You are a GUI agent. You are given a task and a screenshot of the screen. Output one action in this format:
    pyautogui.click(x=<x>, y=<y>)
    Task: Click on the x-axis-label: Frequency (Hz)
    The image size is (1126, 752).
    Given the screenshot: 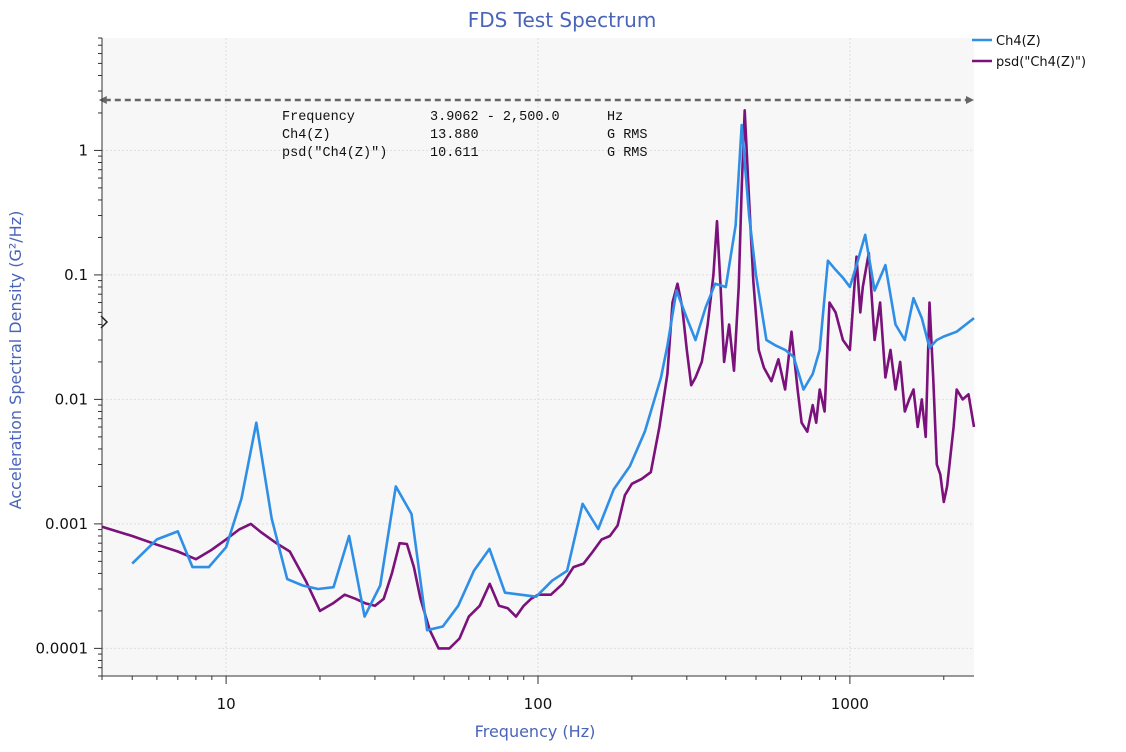 What is the action you would take?
    pyautogui.click(x=535, y=731)
    